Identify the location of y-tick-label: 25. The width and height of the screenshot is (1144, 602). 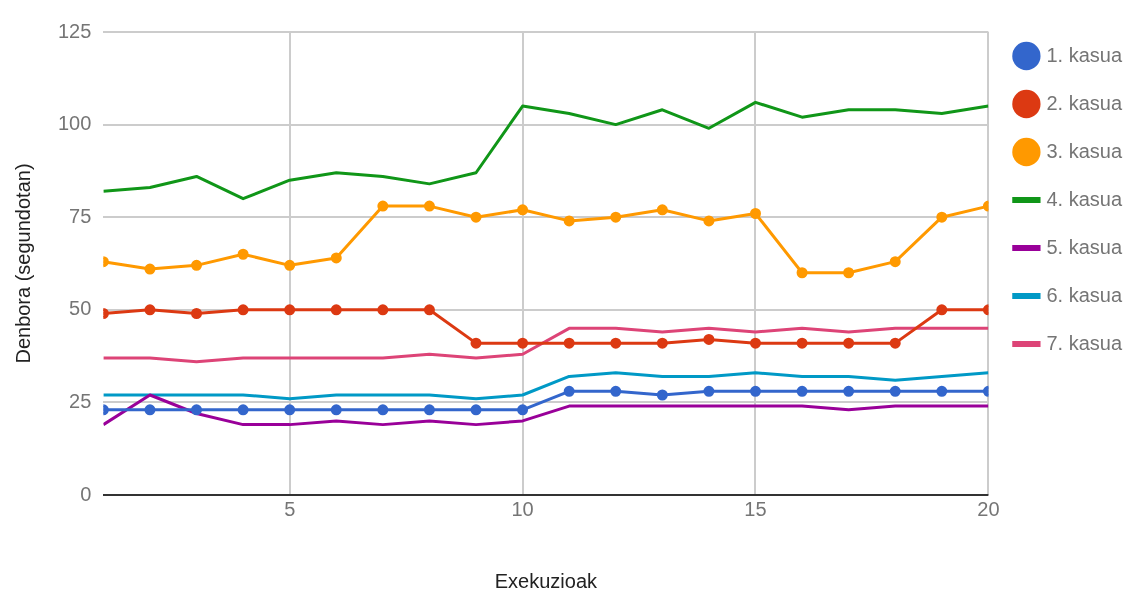
(80, 400).